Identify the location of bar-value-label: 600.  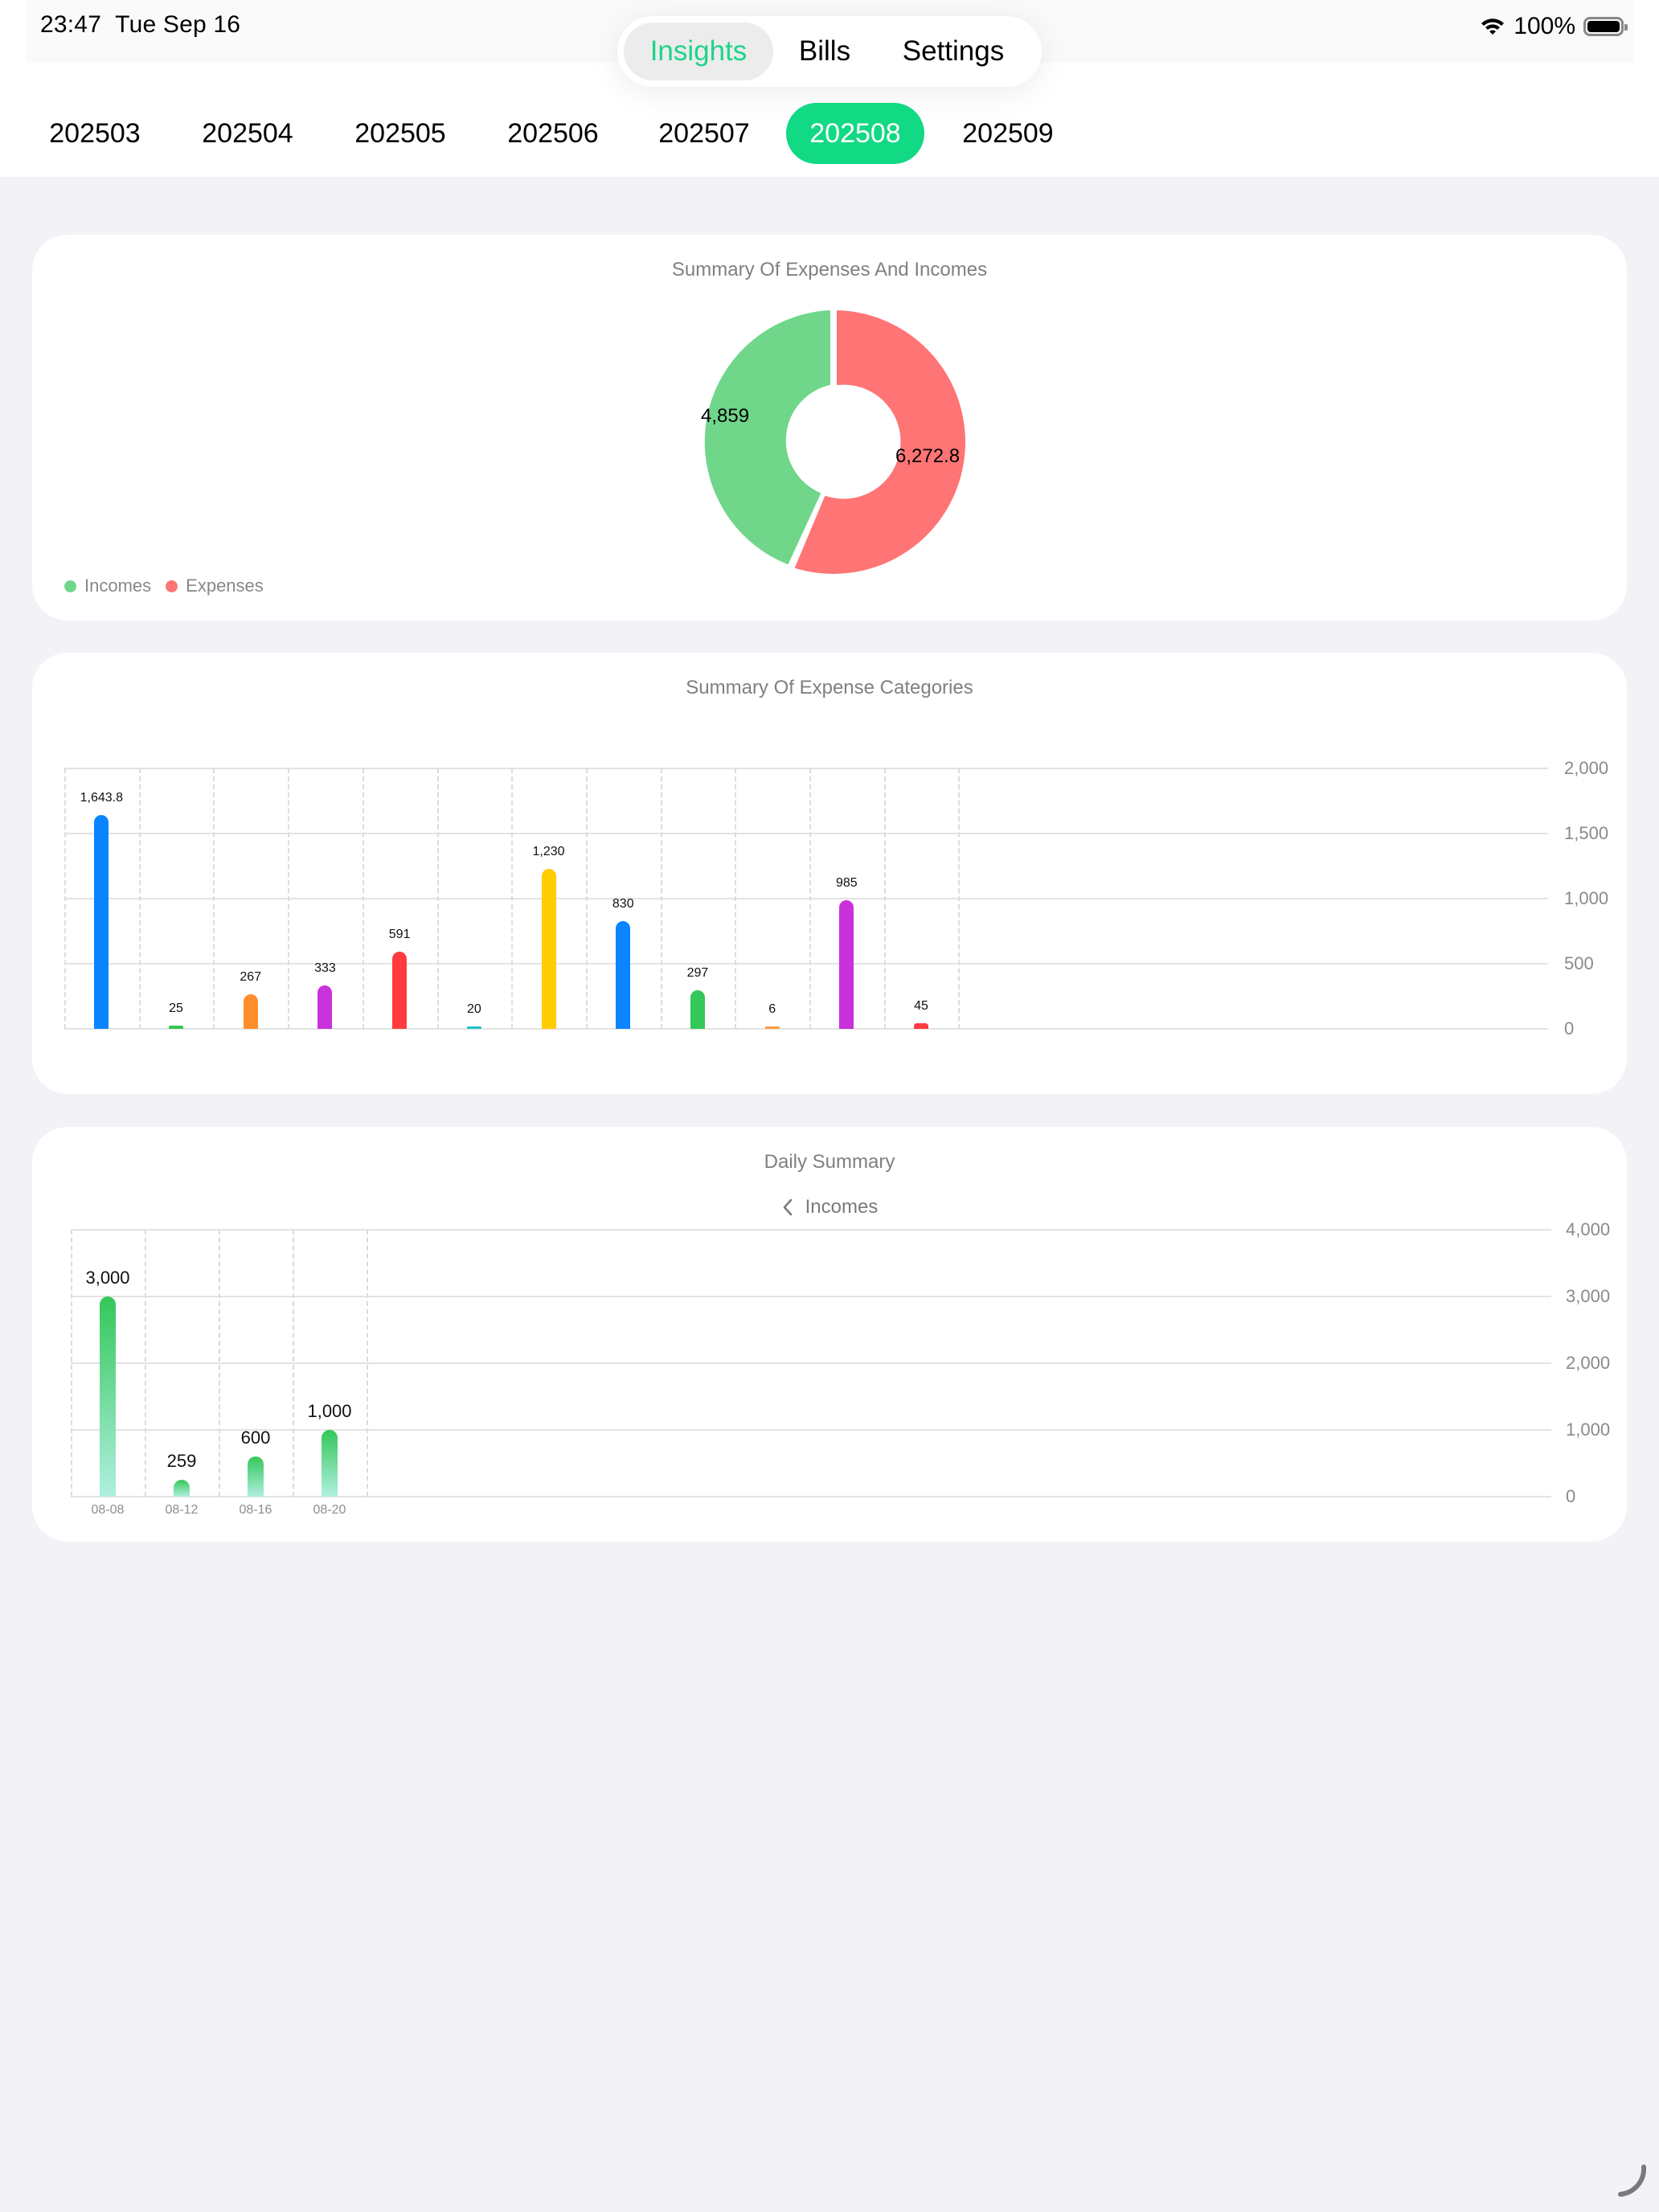
(255, 1438).